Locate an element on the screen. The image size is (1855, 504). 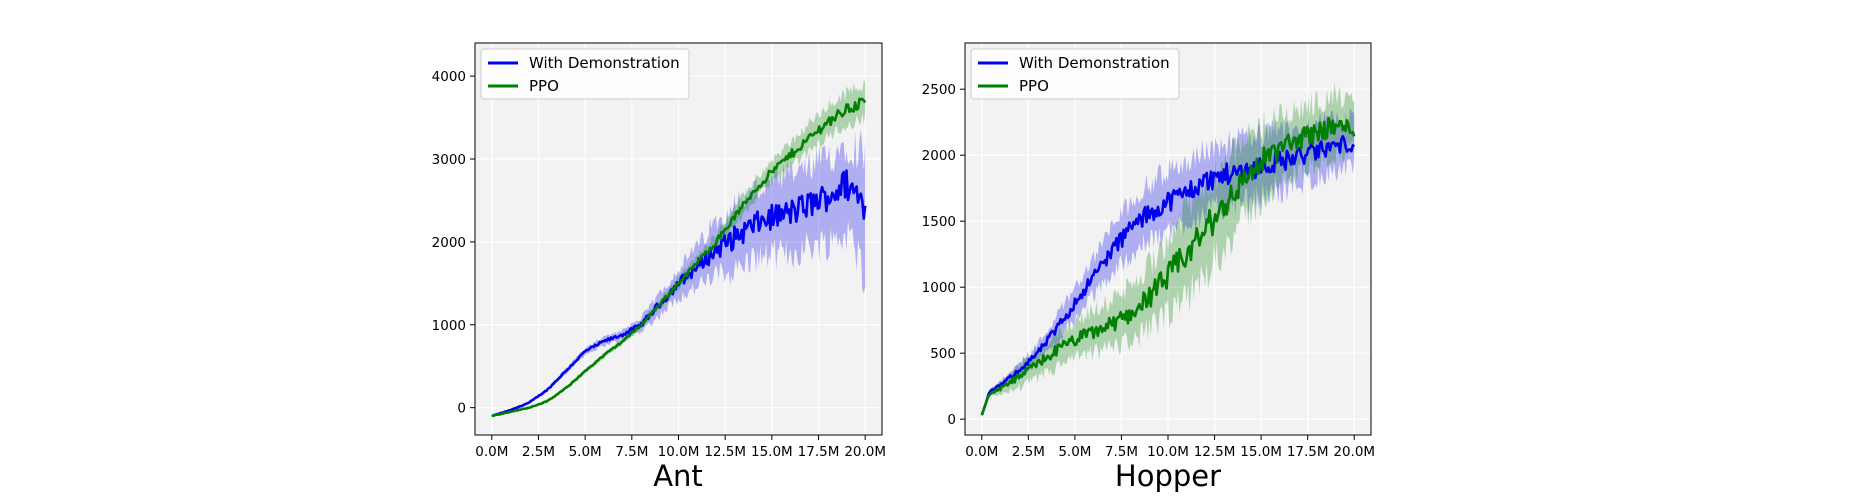
y-ticks-ant: 0 1000 2000 3000 4000 is located at coordinates (453, 243).